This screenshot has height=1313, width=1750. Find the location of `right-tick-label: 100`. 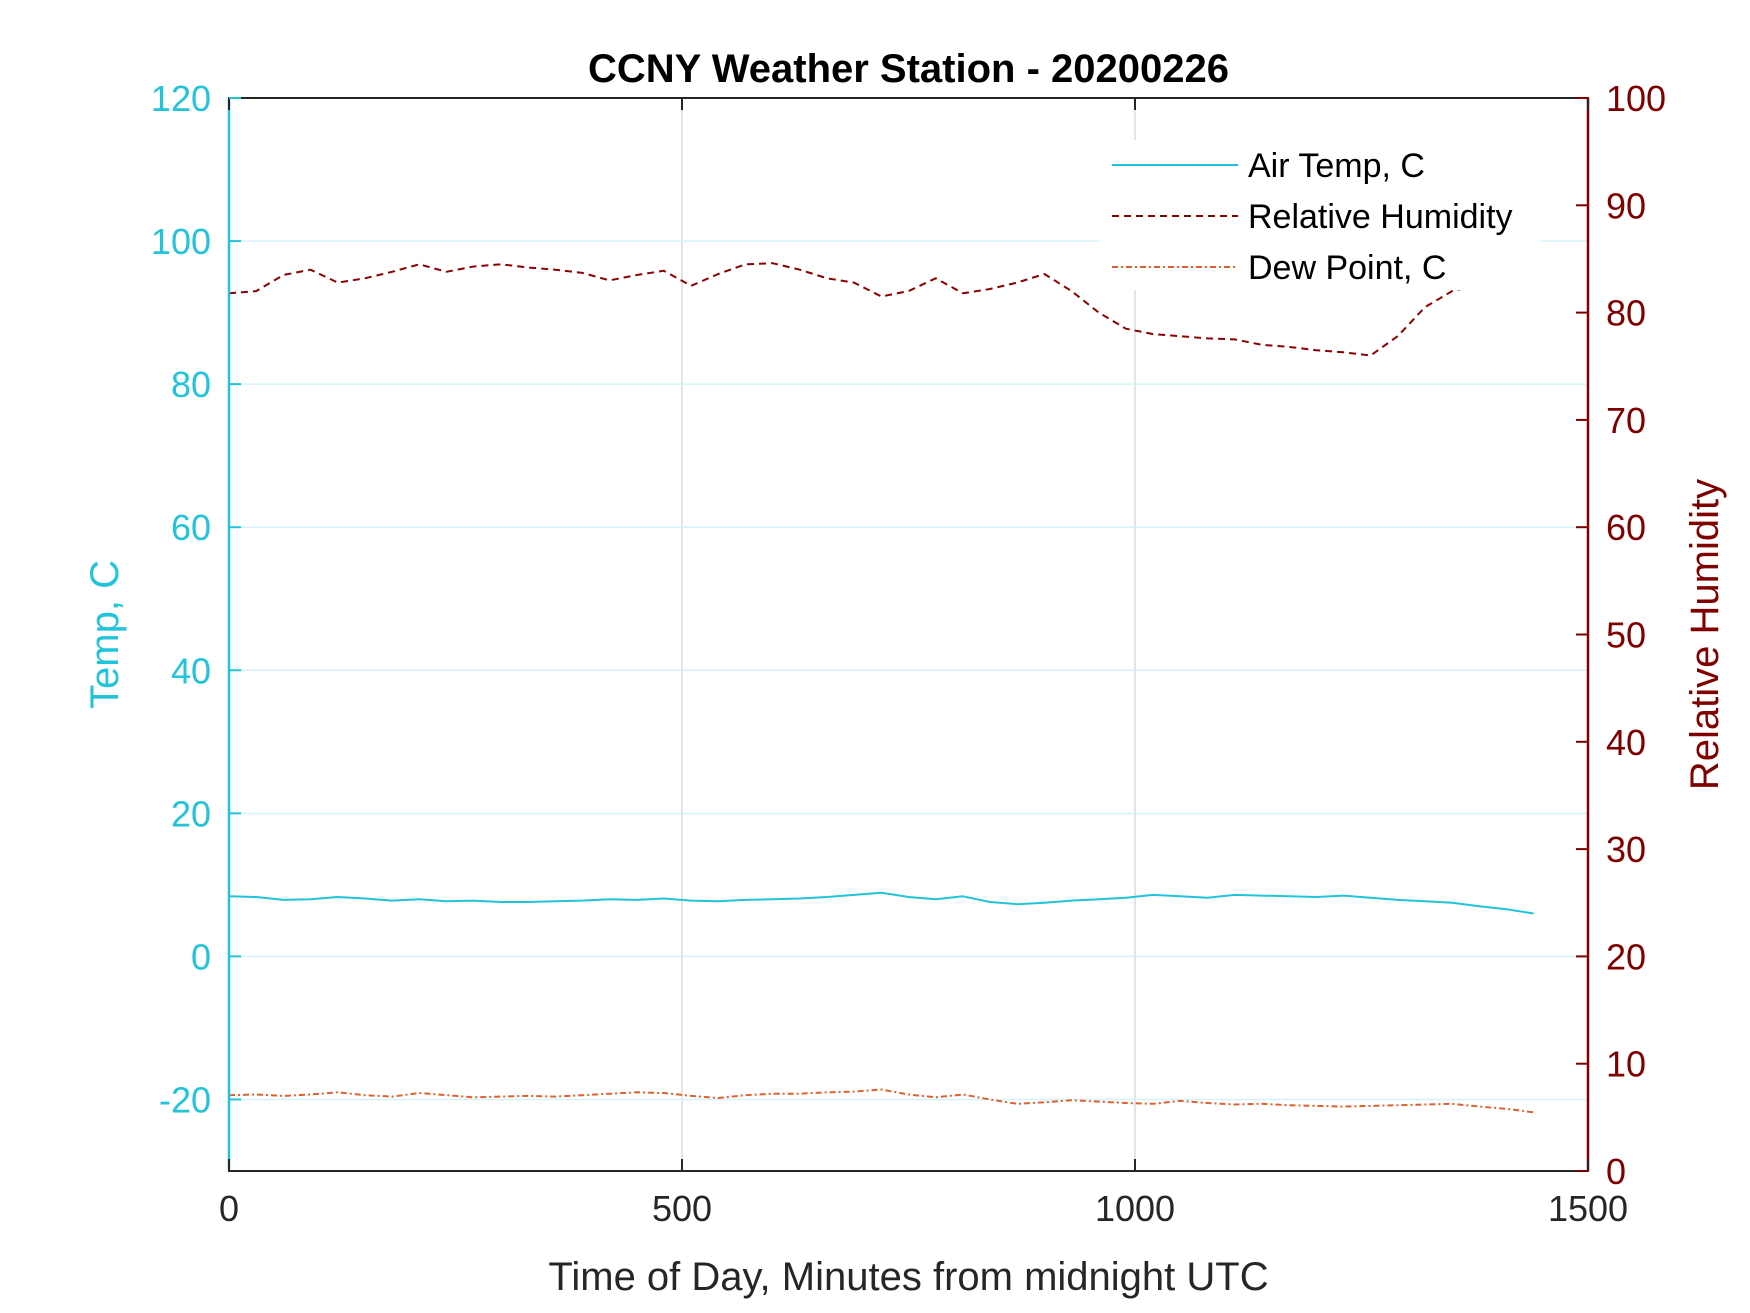

right-tick-label: 100 is located at coordinates (1636, 98).